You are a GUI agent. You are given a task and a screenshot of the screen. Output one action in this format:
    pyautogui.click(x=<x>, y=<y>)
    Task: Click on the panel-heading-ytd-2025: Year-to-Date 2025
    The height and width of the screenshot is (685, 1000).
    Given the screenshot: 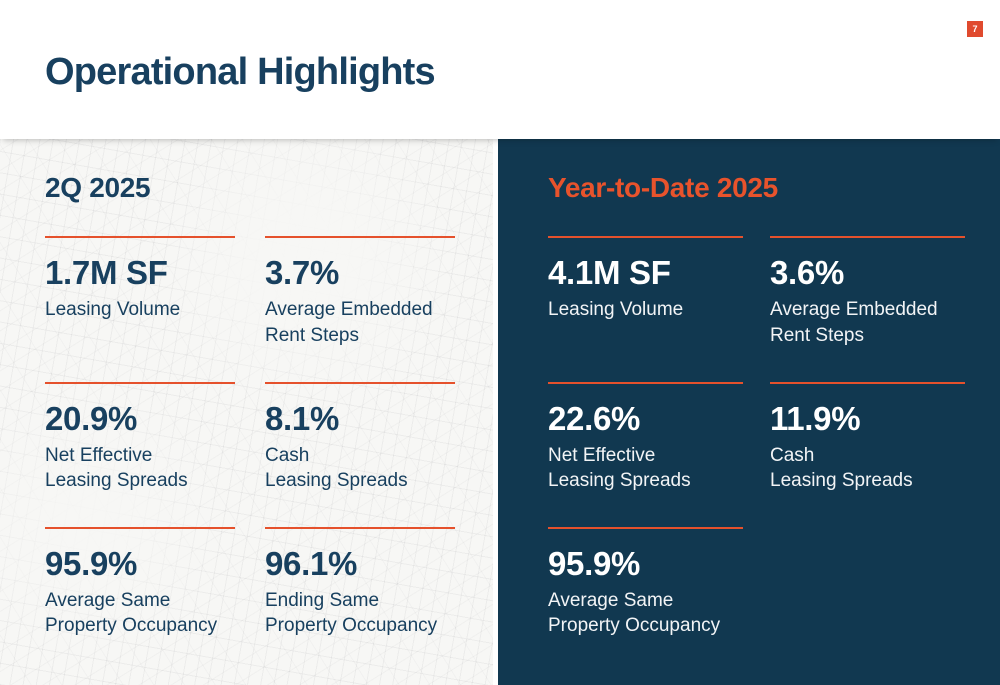 What is the action you would take?
    pyautogui.click(x=663, y=187)
    